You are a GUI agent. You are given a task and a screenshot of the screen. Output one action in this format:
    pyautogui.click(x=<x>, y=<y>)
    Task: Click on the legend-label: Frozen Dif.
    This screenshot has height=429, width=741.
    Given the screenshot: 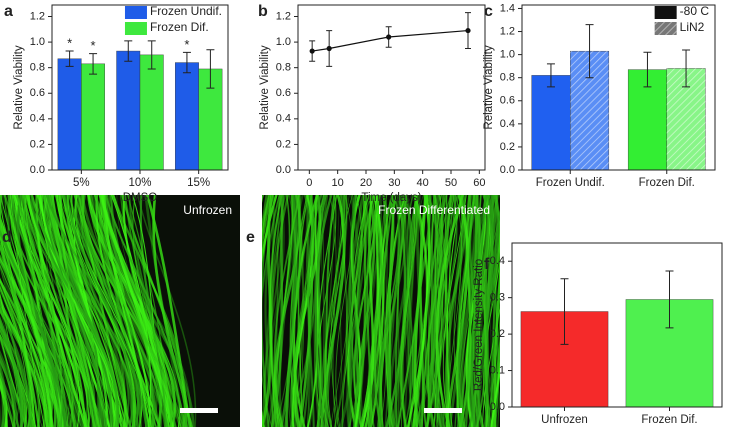 What is the action you would take?
    pyautogui.click(x=179, y=27)
    